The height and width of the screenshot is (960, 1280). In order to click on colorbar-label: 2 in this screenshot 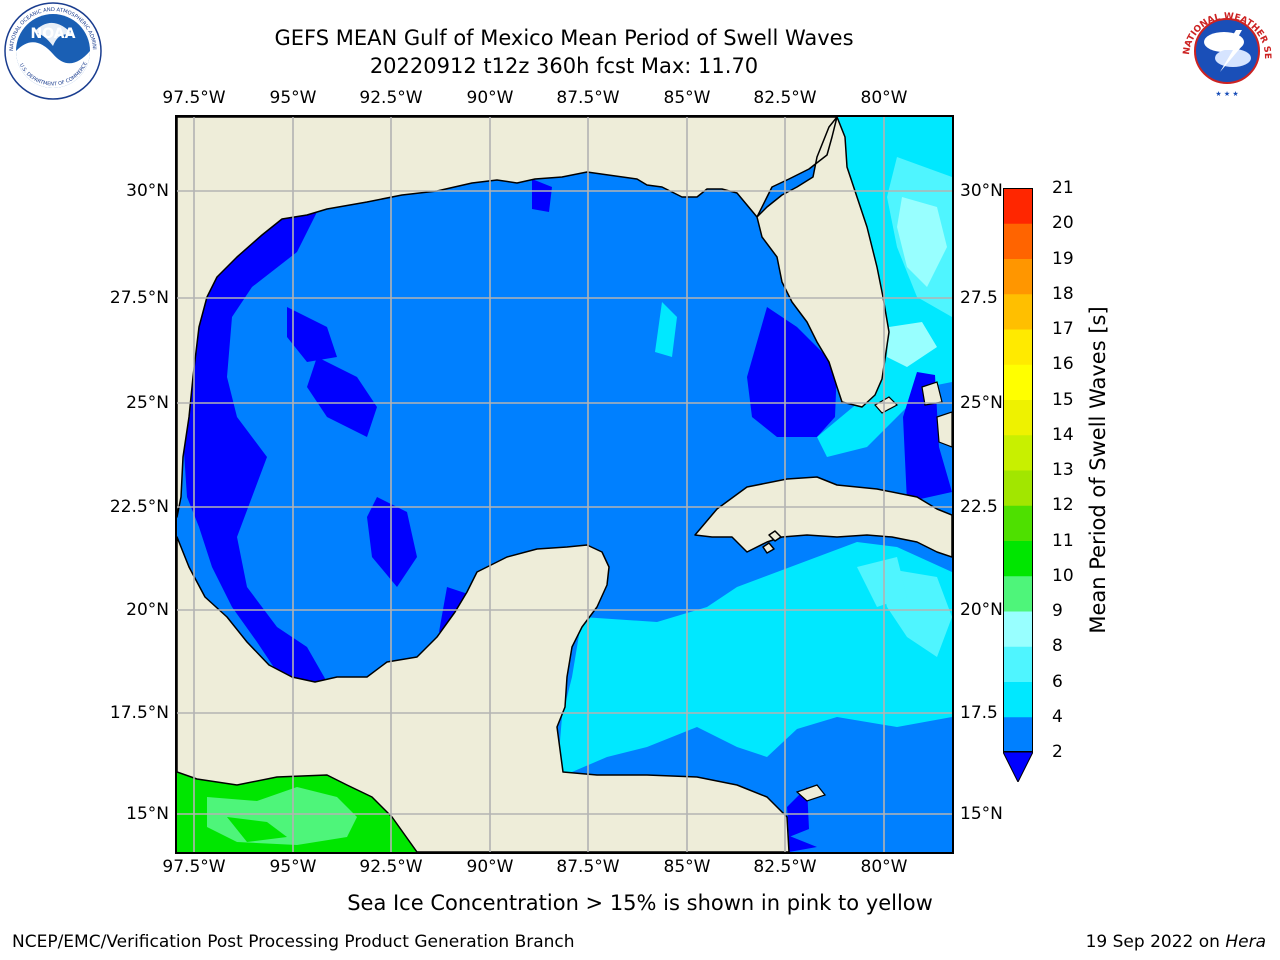, I will do `click(1057, 752)`.